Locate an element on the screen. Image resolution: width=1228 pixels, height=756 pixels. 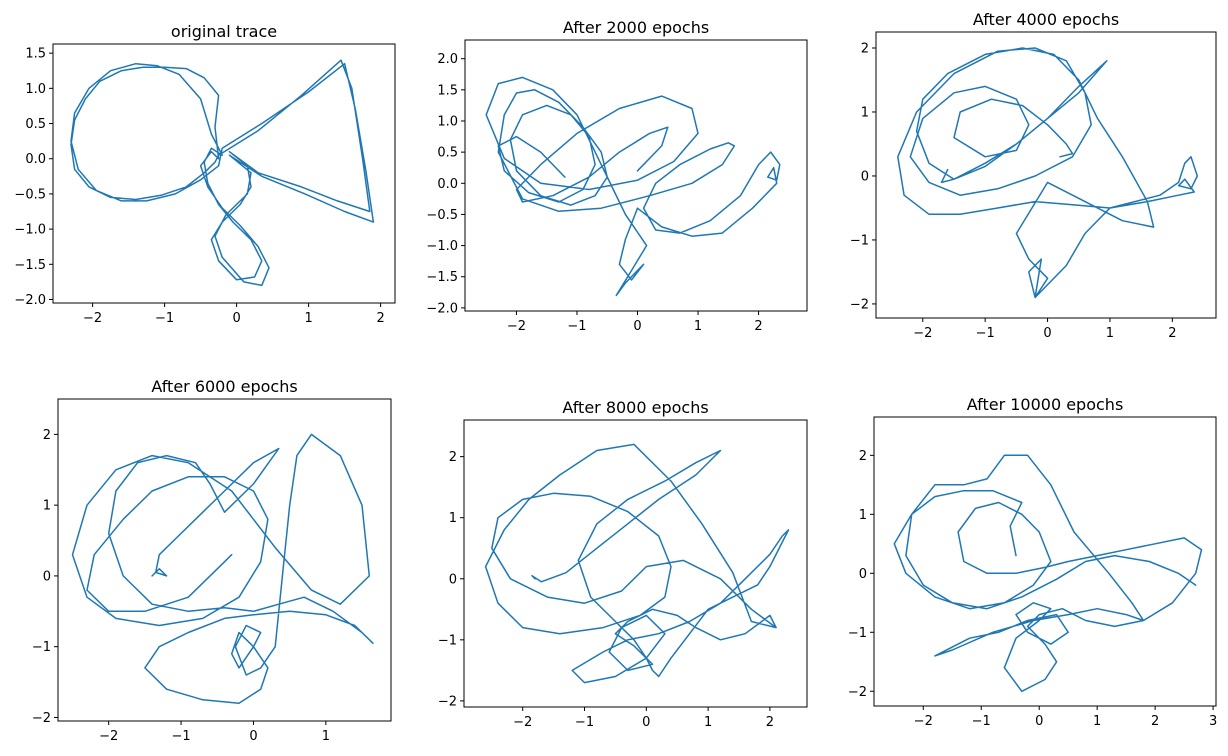
y-tick-label: 2.0 is located at coordinates (447, 59).